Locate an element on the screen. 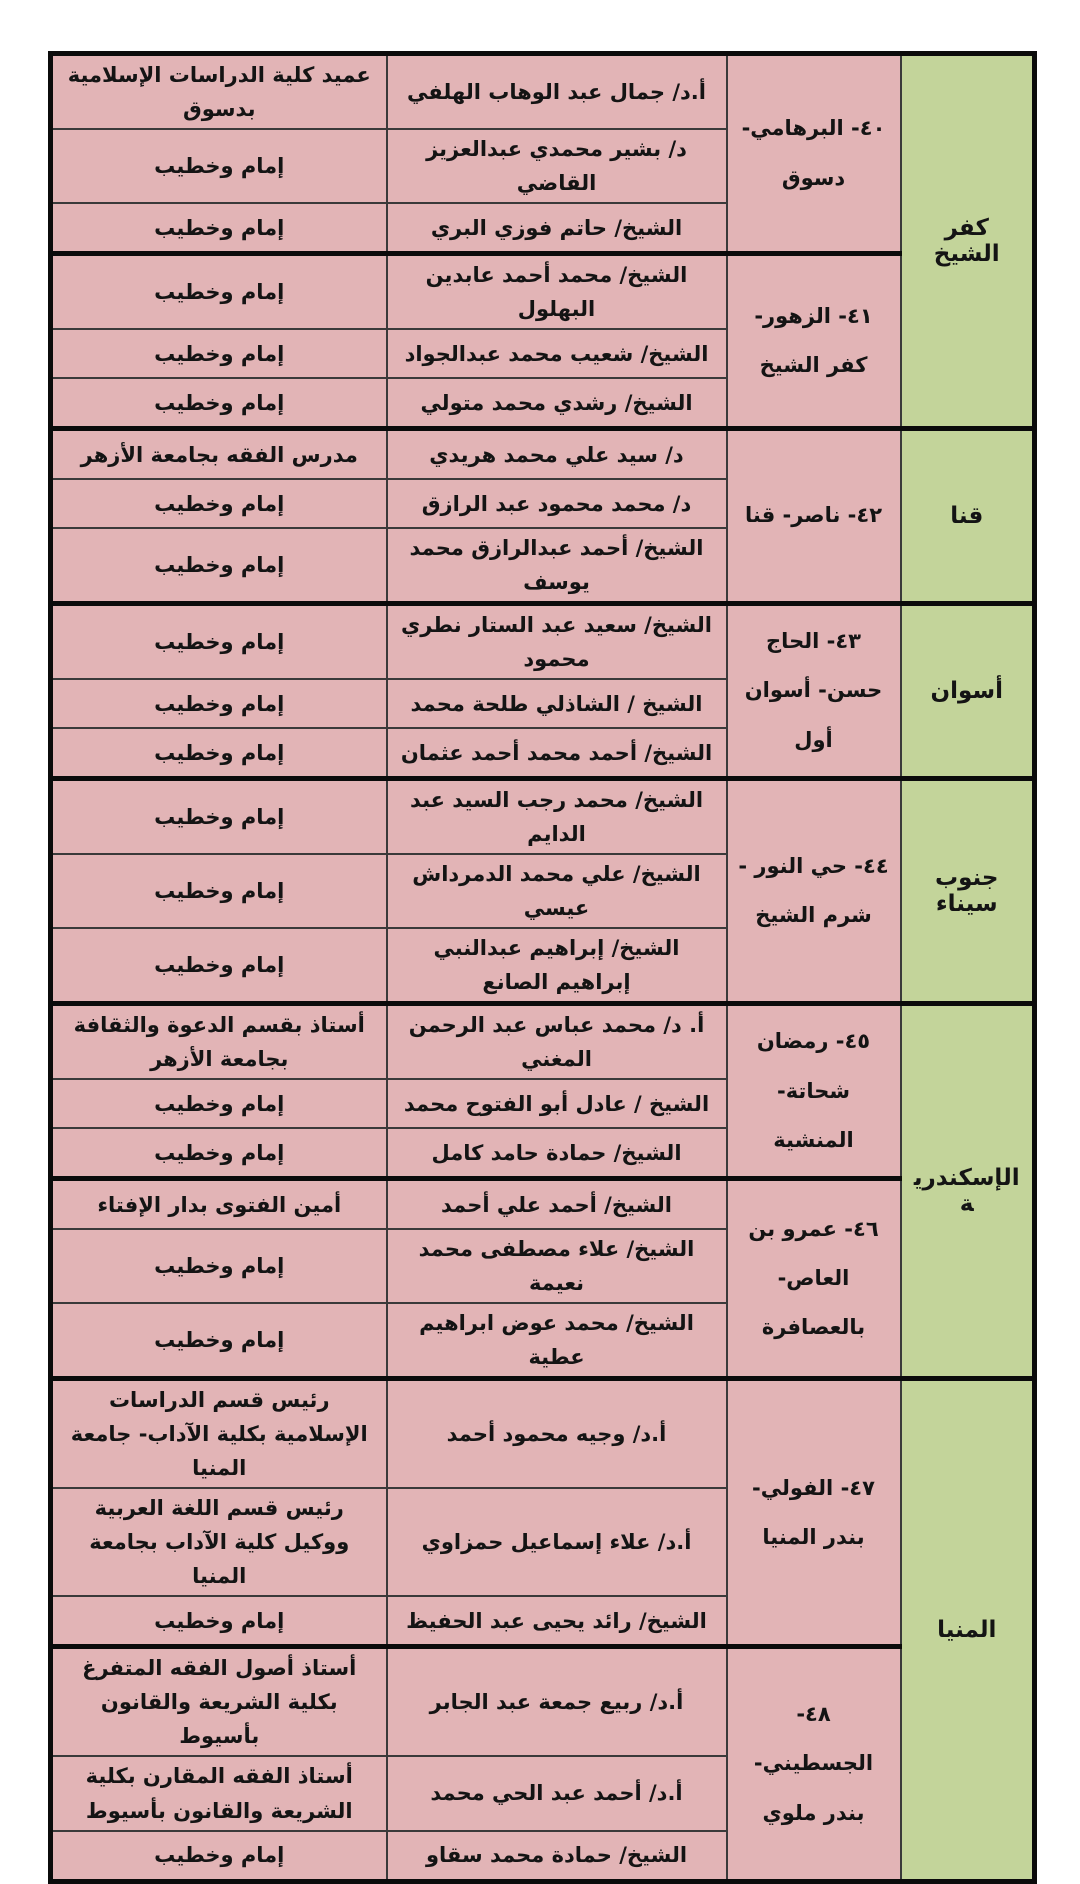 This screenshot has width=1080, height=1884. roster-row: د/ بشير محمدي عبدالعزيز القاضي إمام وخطيب is located at coordinates (542, 166).